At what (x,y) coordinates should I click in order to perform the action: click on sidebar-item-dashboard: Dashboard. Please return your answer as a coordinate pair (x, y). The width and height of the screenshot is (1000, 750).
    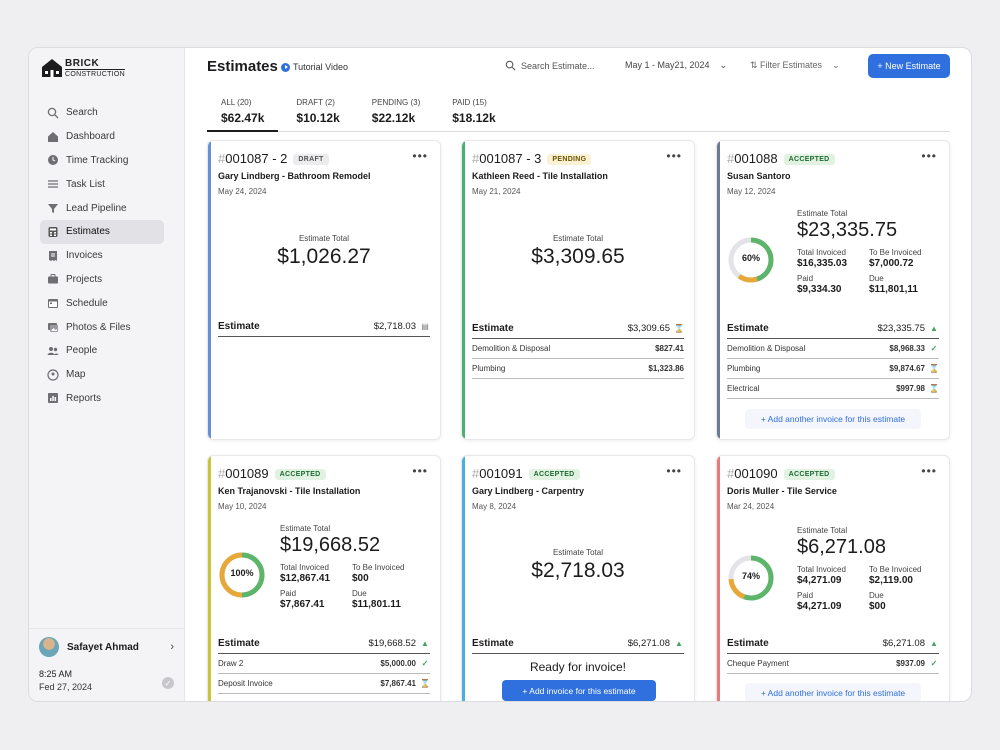
    Looking at the image, I should click on (102, 137).